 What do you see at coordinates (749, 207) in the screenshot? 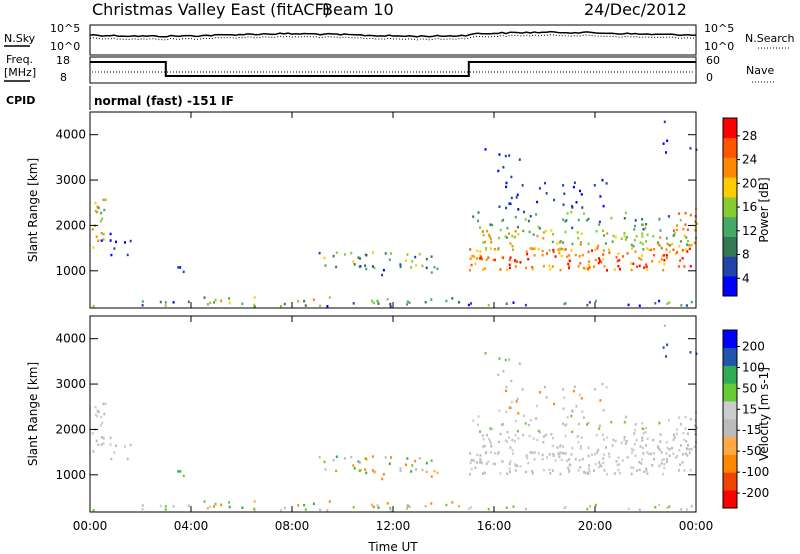
I see `colorbar-tick-label: 16` at bounding box center [749, 207].